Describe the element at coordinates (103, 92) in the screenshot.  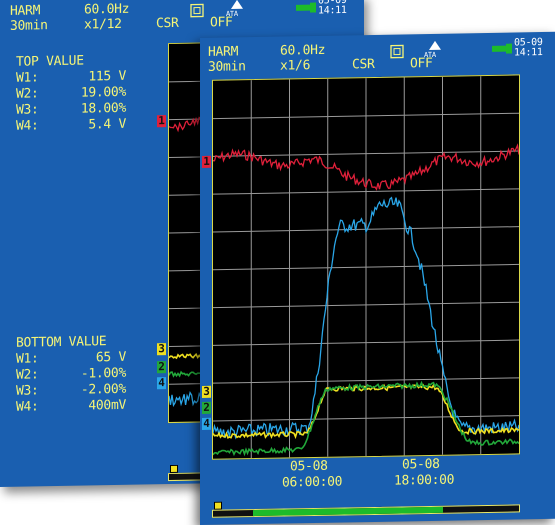
I see `top-w2-value: 19.00%` at that location.